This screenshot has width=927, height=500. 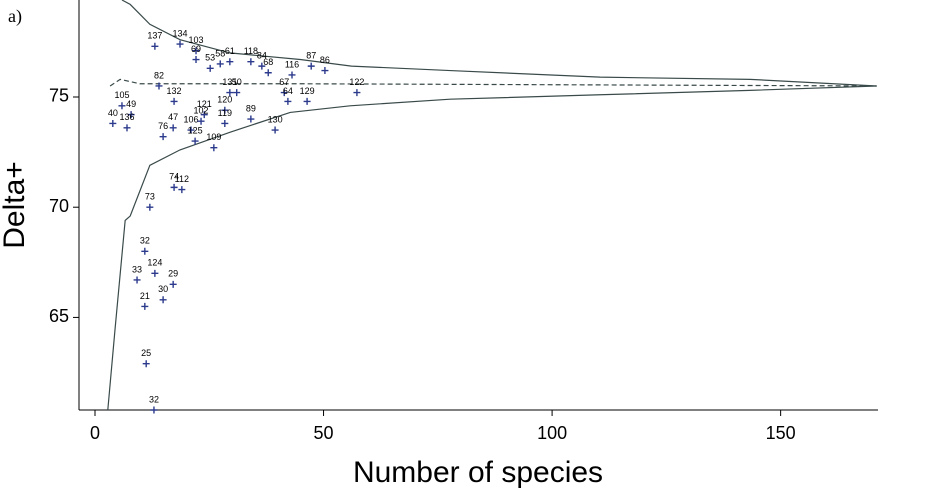 I want to click on point-label: 32, so click(x=145, y=241).